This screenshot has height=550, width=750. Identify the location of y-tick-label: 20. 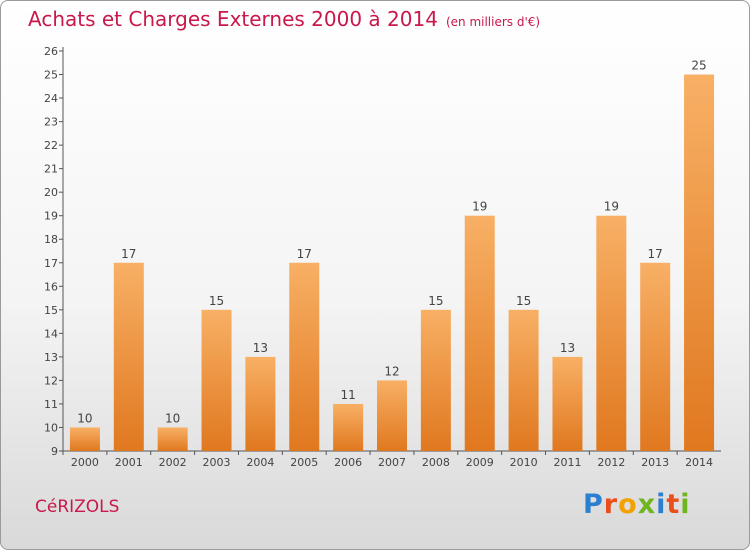
(51, 192).